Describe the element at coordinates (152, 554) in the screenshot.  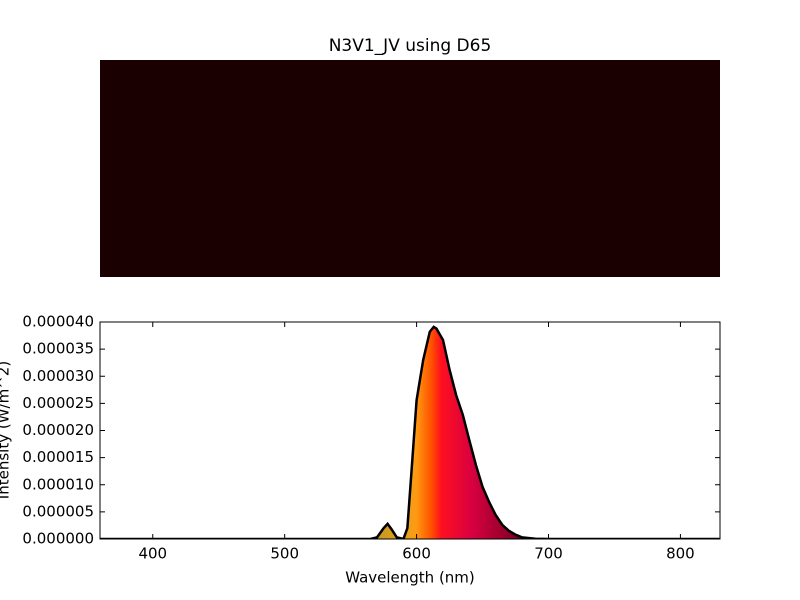
I see `x-tick-label: 400` at that location.